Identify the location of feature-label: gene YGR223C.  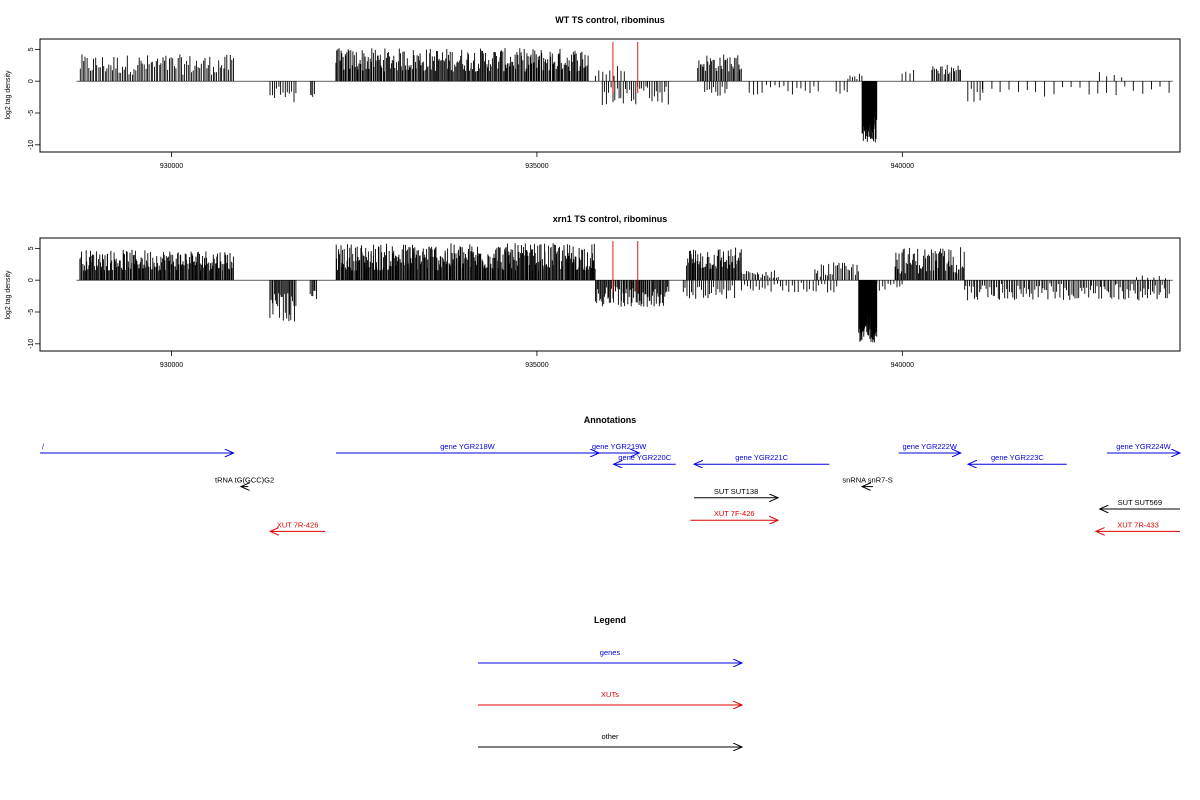
(1017, 457).